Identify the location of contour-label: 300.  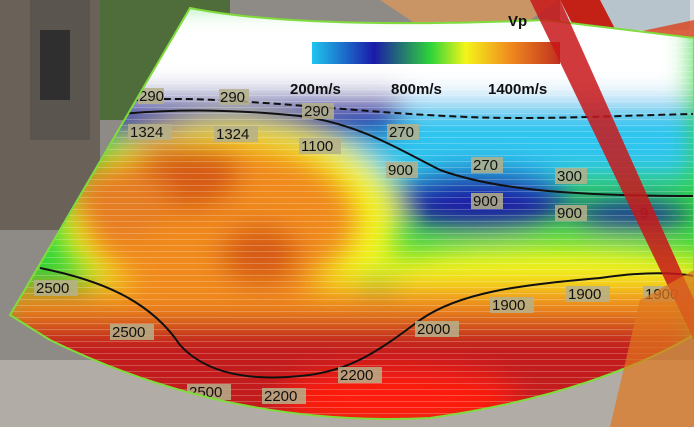
(569, 176).